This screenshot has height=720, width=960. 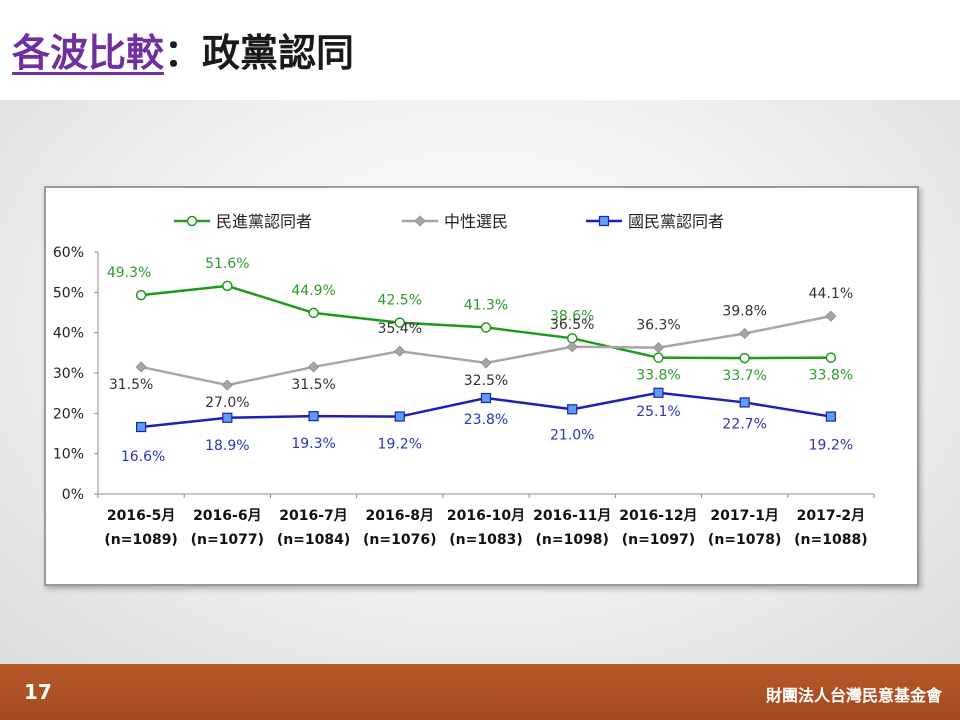 What do you see at coordinates (73, 495) in the screenshot?
I see `y-tick-label: 0%` at bounding box center [73, 495].